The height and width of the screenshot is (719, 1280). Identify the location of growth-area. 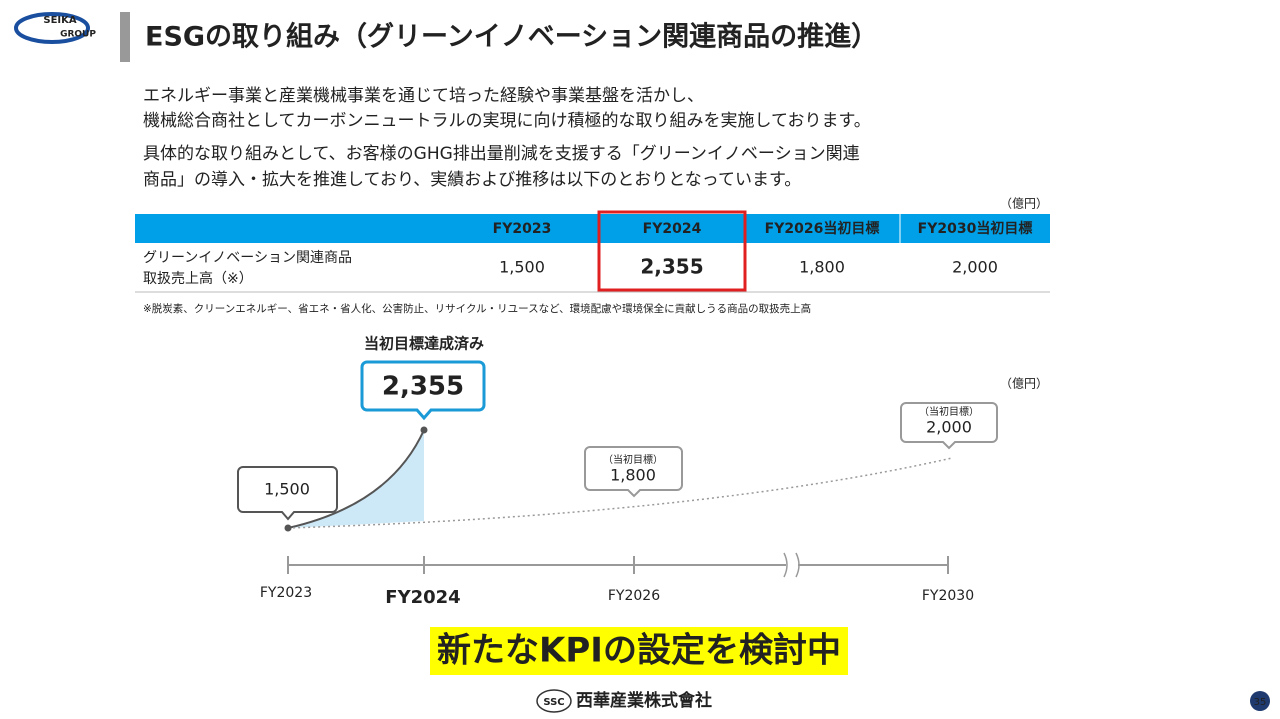
(356, 479).